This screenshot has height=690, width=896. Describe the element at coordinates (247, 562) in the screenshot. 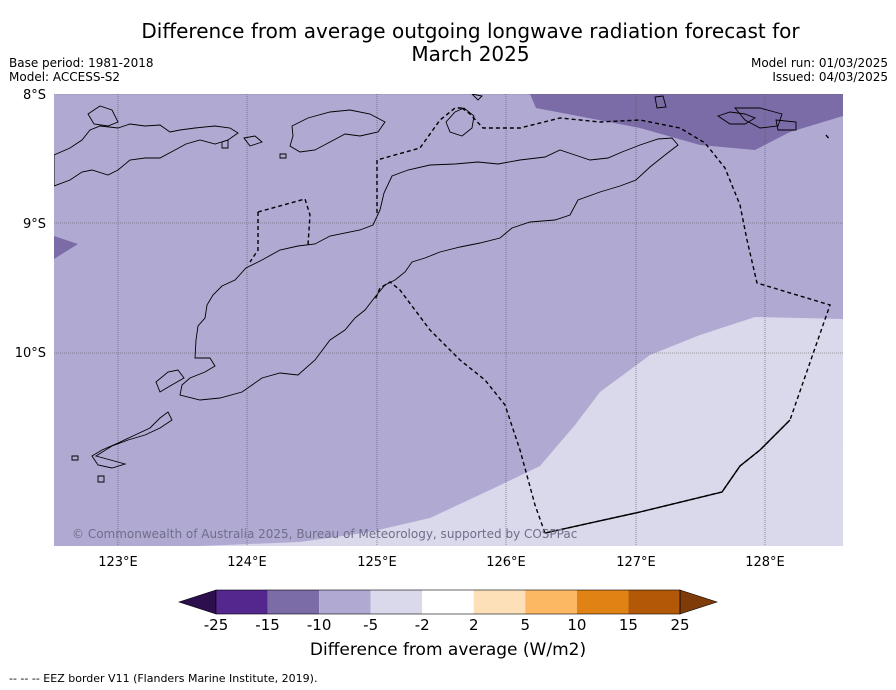

I see `lon-tick-124e: 124°E` at that location.